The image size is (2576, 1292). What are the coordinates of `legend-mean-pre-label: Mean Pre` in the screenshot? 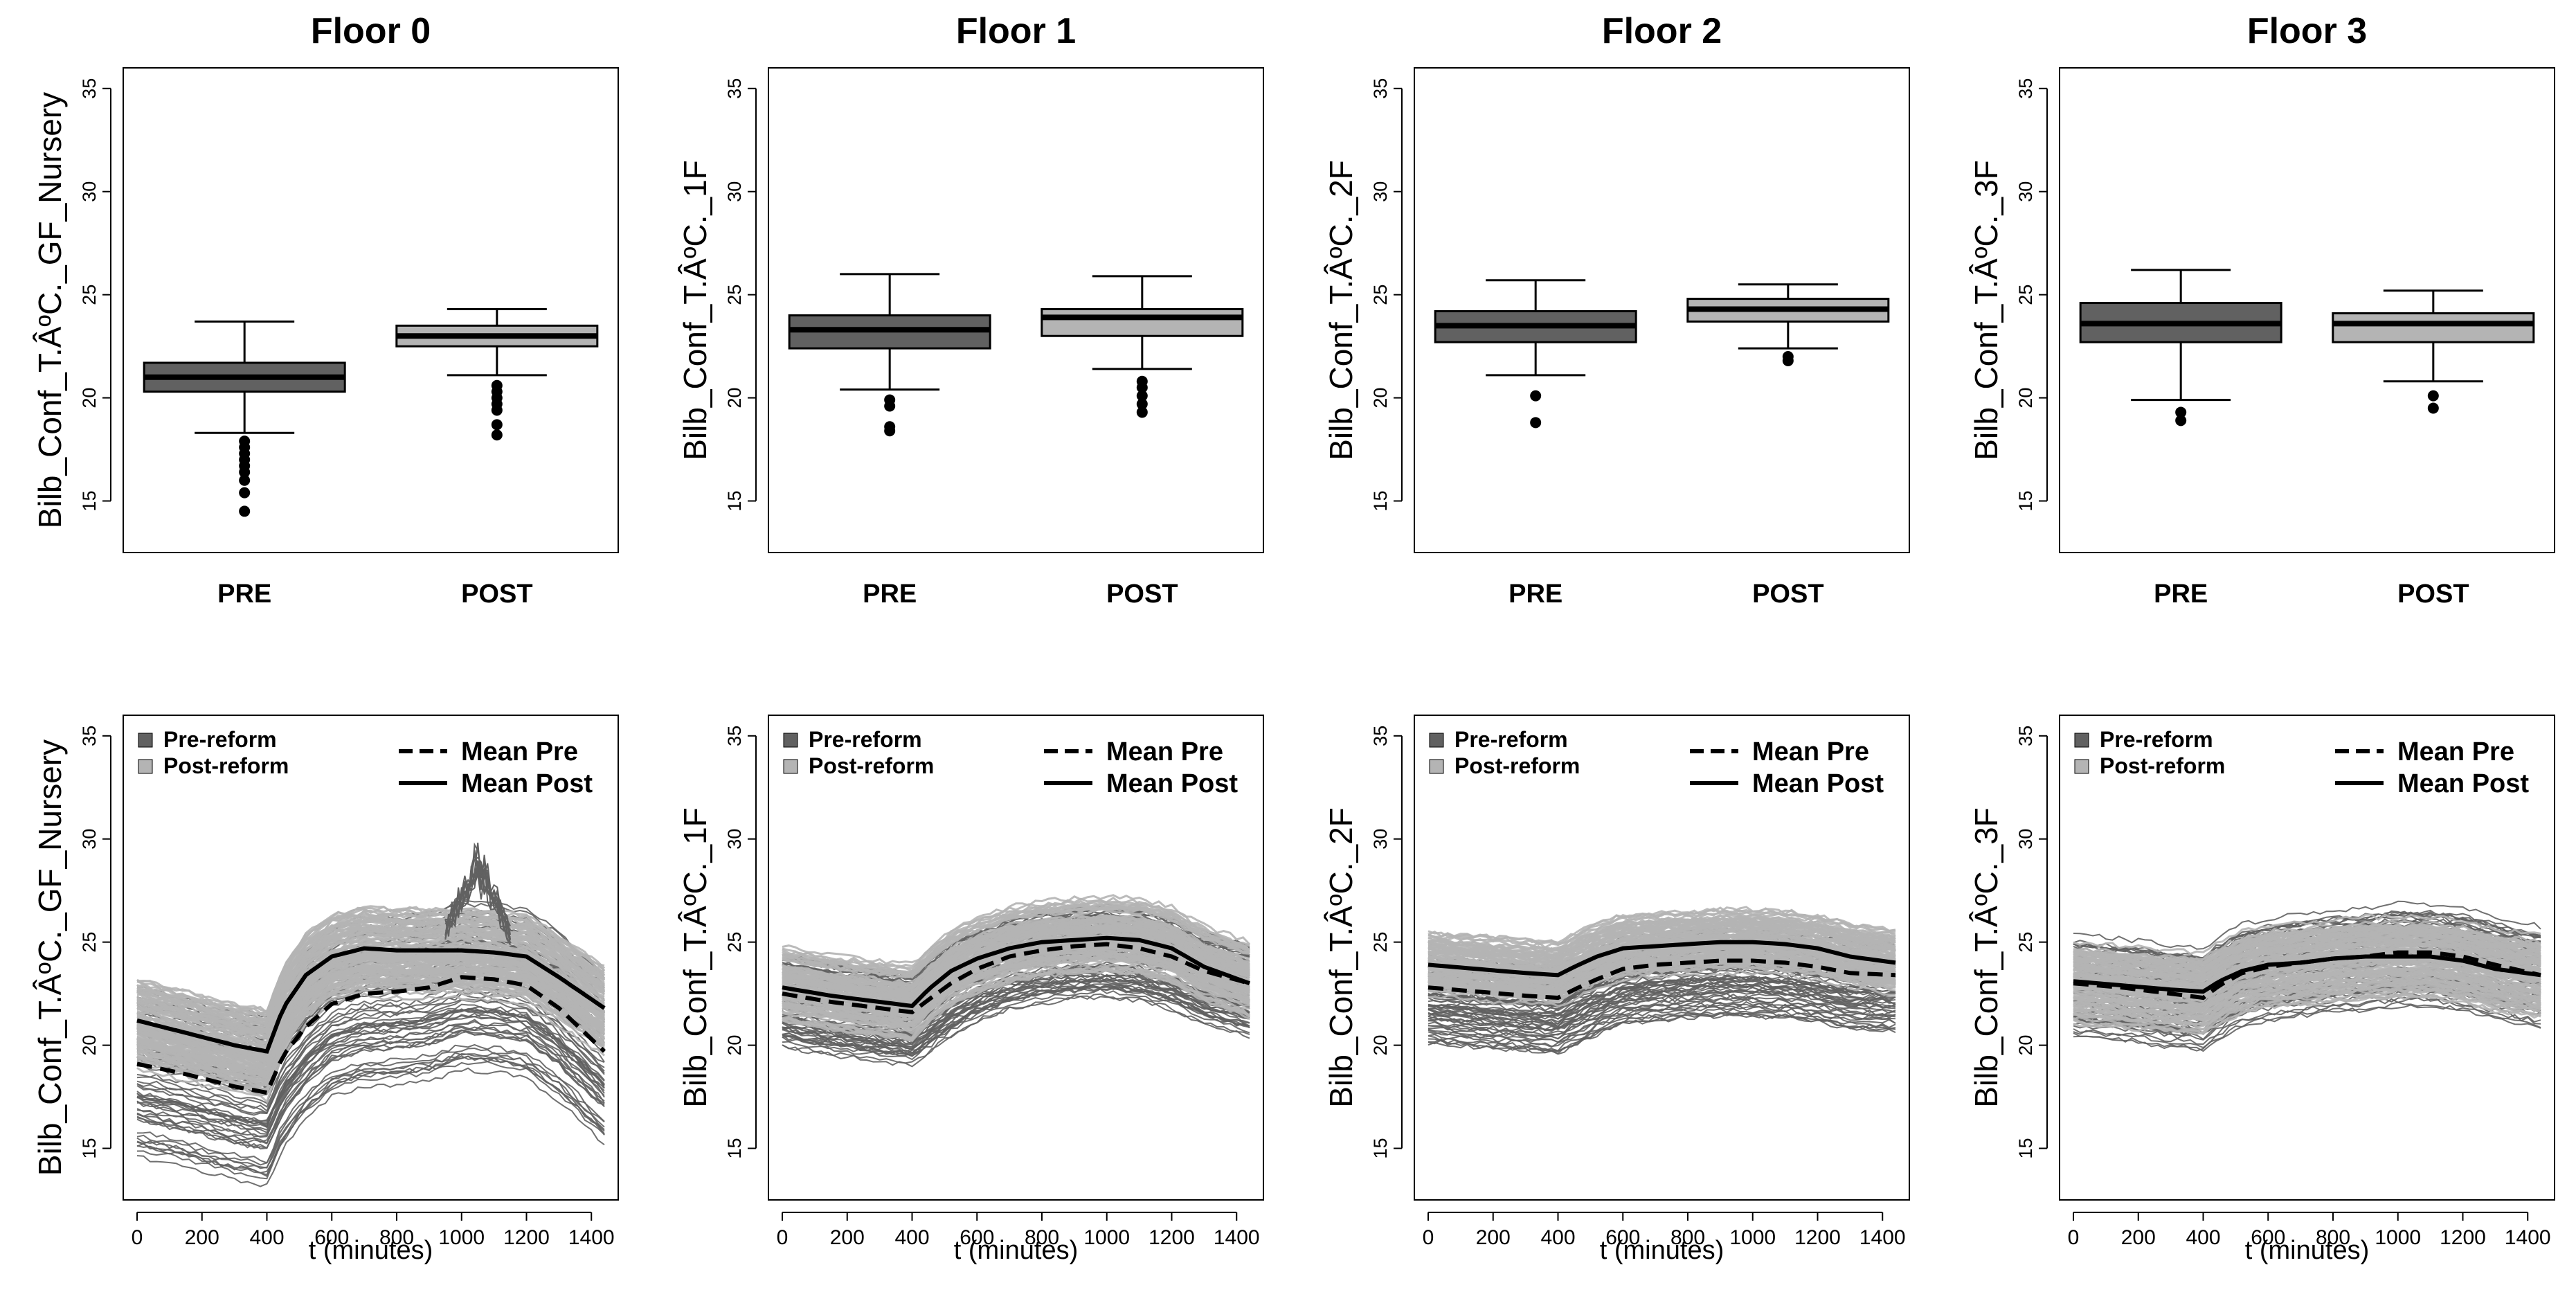 It's located at (519, 752).